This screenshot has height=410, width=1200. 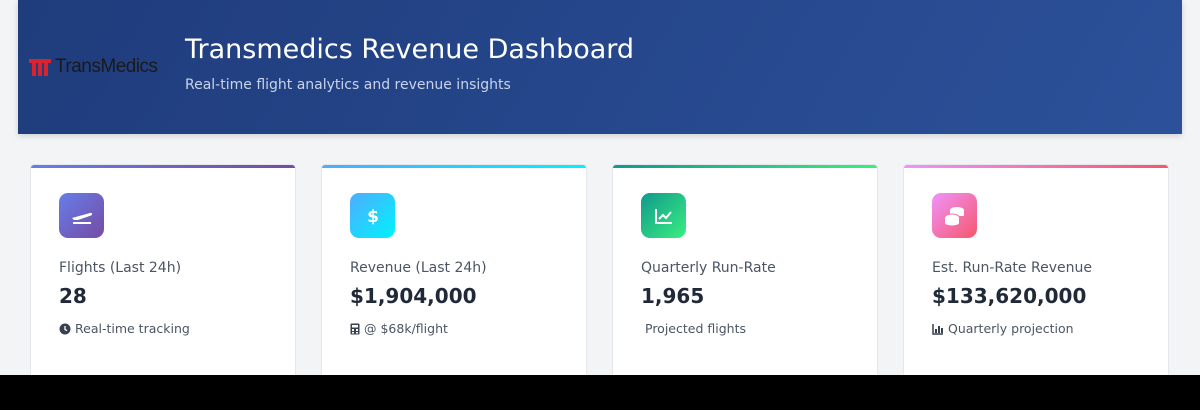 I want to click on card-value: $133,620,000, so click(x=1009, y=296).